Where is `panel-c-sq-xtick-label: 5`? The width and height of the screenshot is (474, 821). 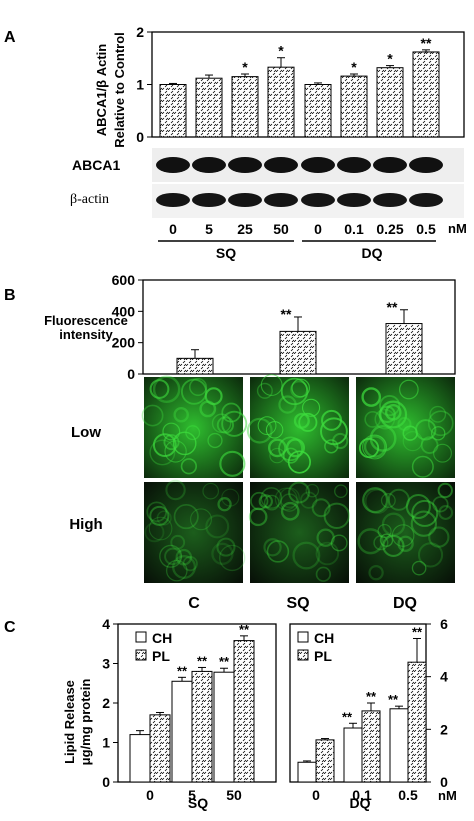 panel-c-sq-xtick-label: 5 is located at coordinates (192, 795).